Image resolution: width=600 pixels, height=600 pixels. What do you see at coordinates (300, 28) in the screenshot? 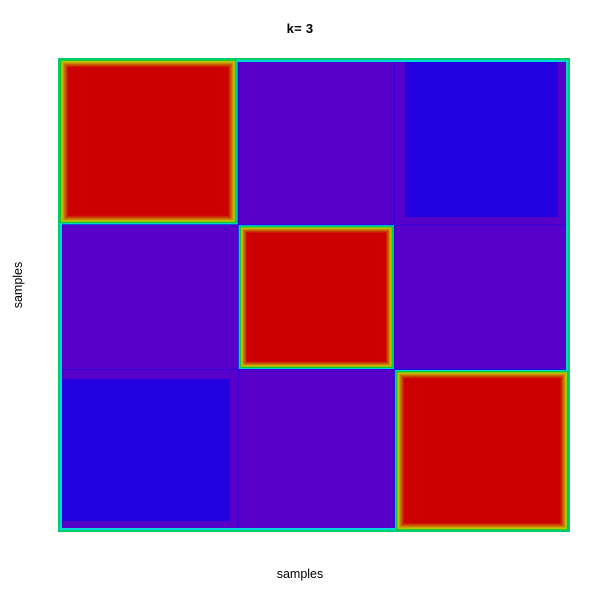
I see `page-title: k= 3` at bounding box center [300, 28].